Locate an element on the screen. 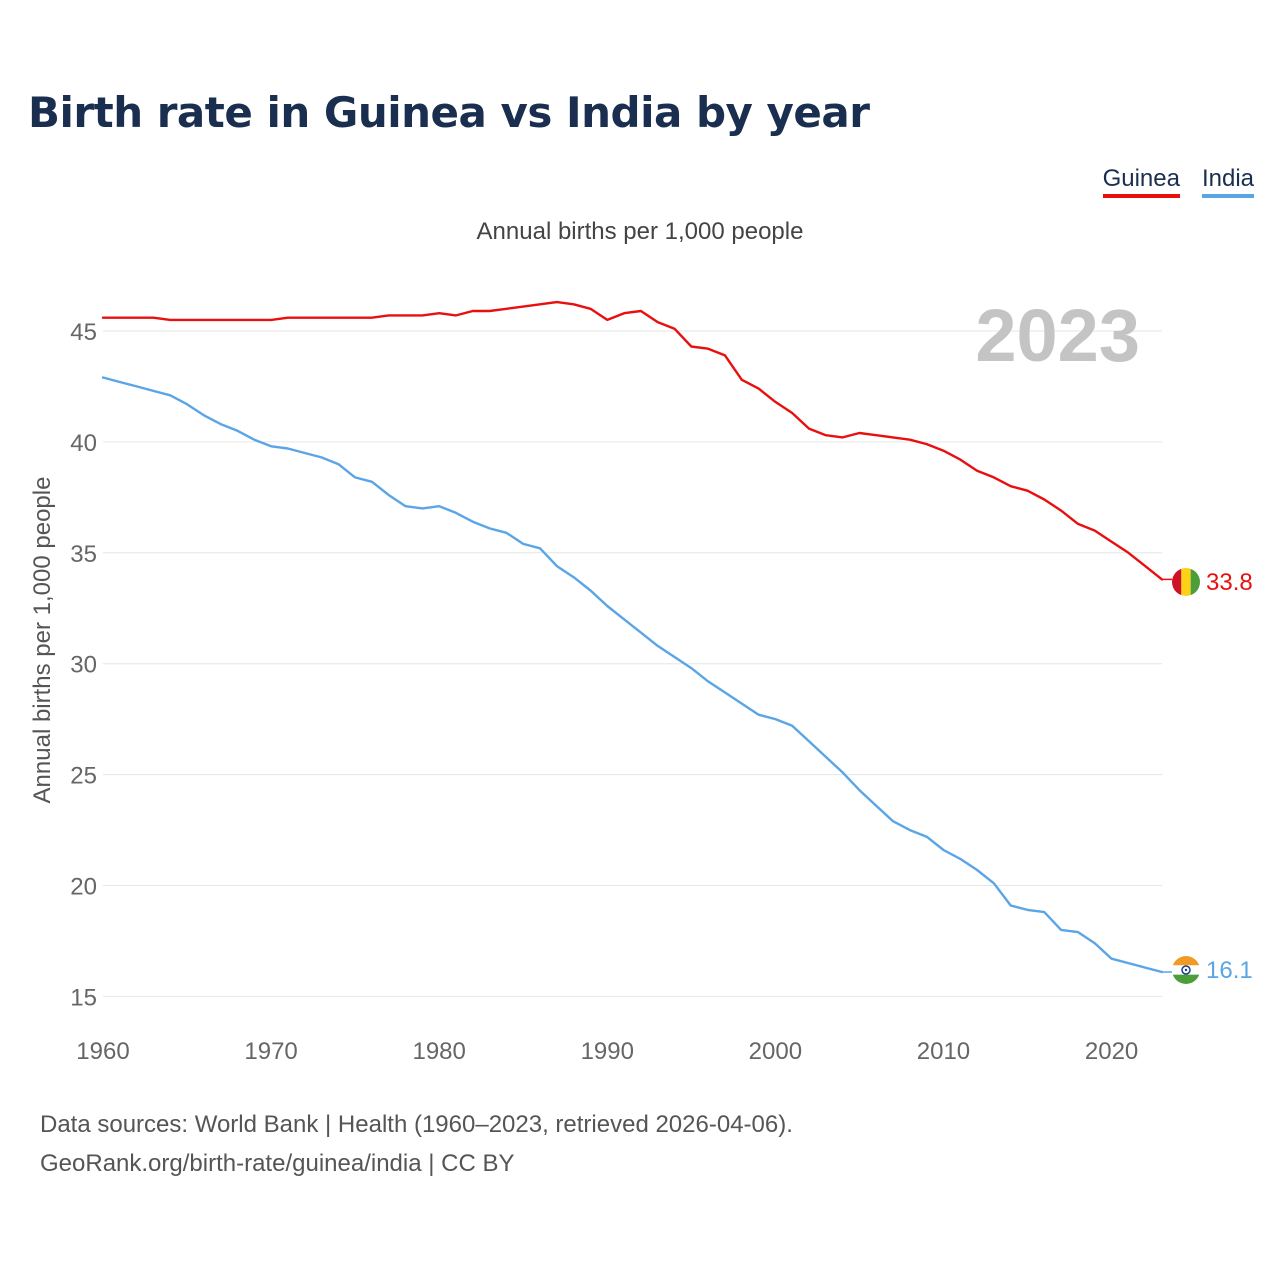  guinea-end-label: 33.8 is located at coordinates (1229, 582).